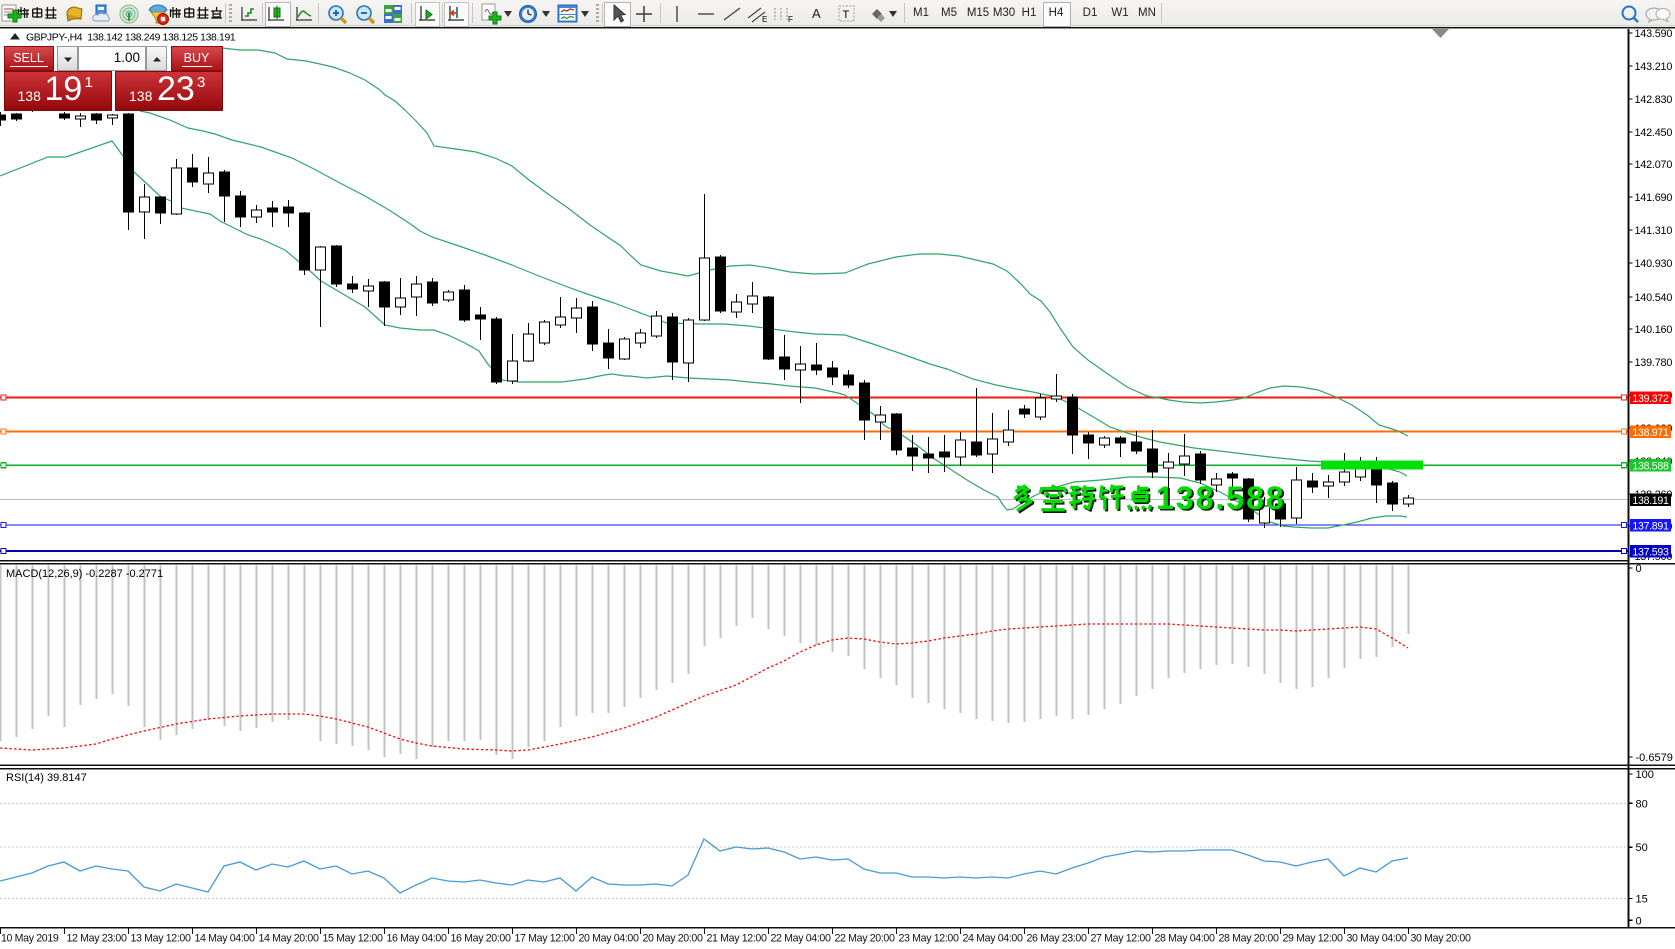 Image resolution: width=1675 pixels, height=949 pixels. Describe the element at coordinates (1650, 433) in the screenshot. I see `svg-text: 138.971` at that location.